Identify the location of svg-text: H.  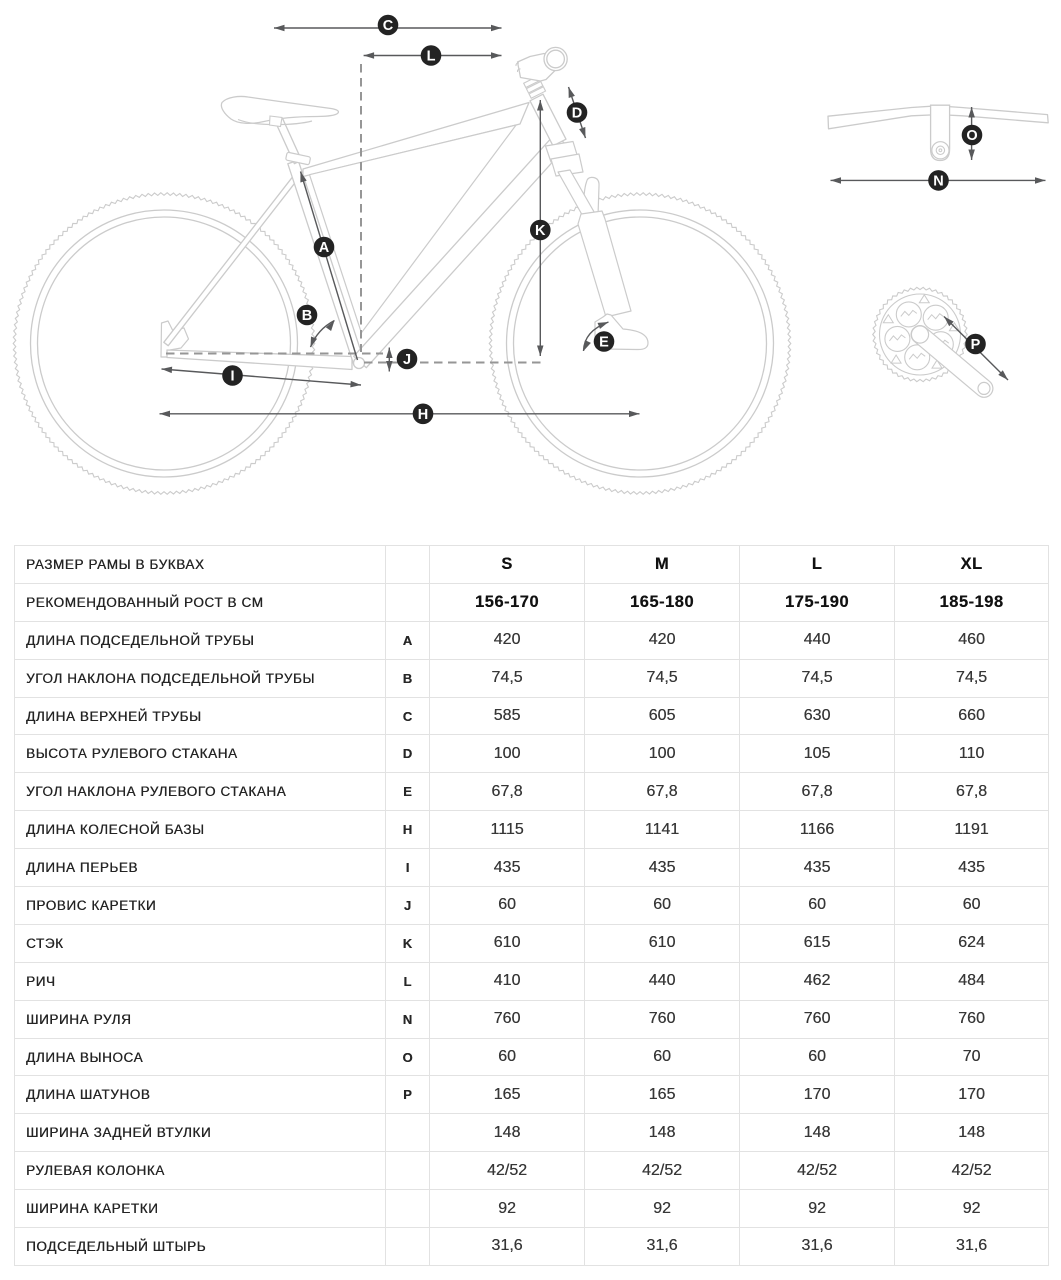
(423, 415).